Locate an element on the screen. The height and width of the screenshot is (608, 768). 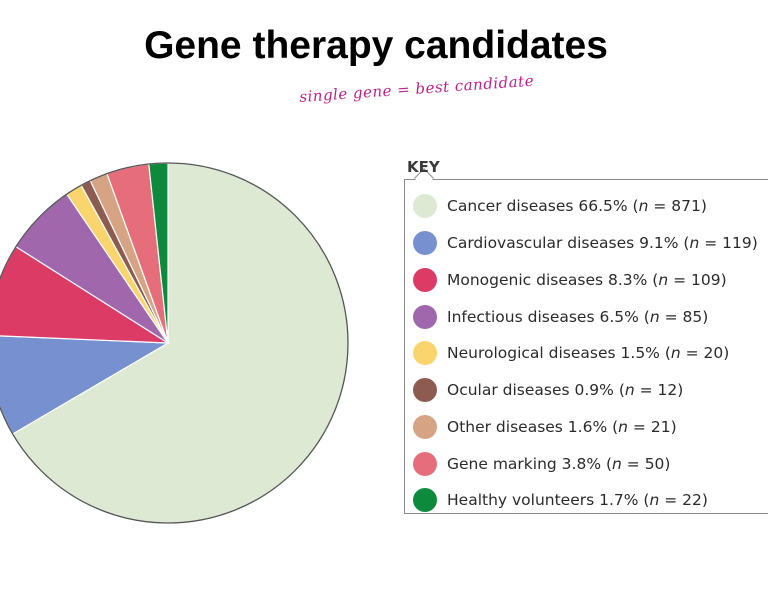
legend-item: Ocular diseases 0.9% (n = 12) is located at coordinates (585, 390).